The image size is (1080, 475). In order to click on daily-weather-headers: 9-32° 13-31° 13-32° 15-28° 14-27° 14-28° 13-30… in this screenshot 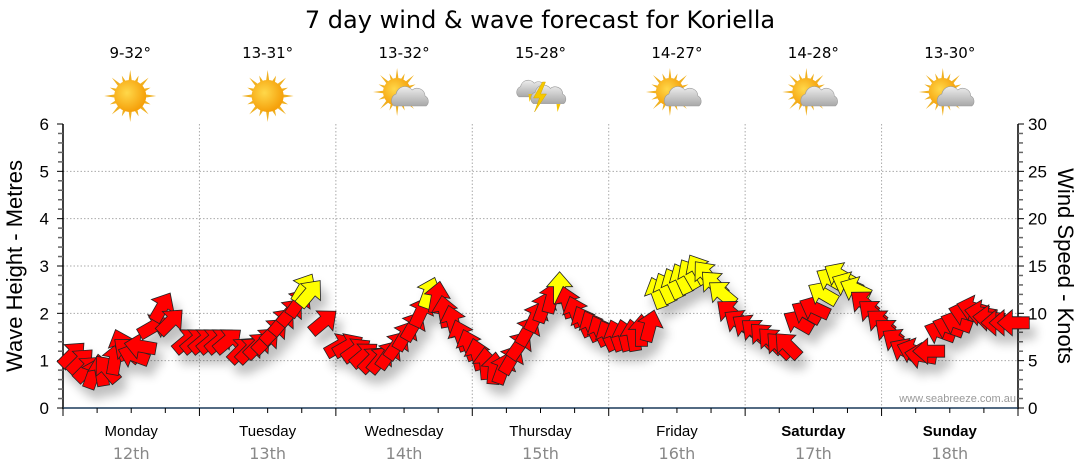, I will do `click(539, 83)`.